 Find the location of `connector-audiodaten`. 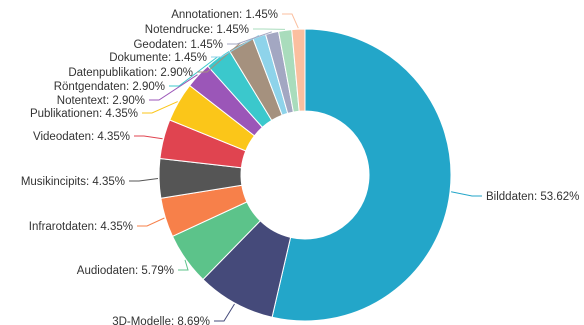

connector-audiodaten is located at coordinates (183, 265).